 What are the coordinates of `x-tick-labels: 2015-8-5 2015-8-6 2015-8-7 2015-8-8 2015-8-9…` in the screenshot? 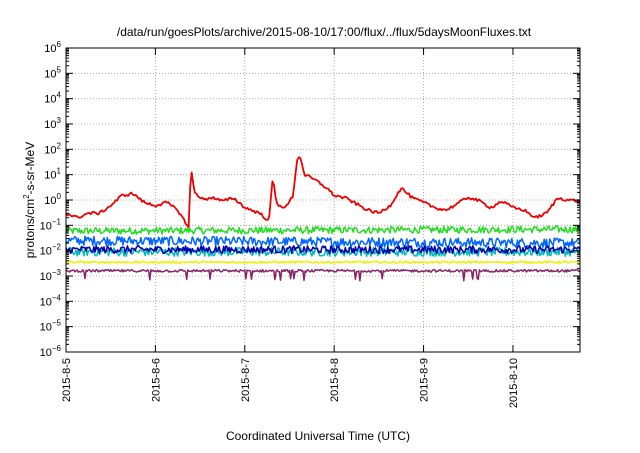 It's located at (290, 383).